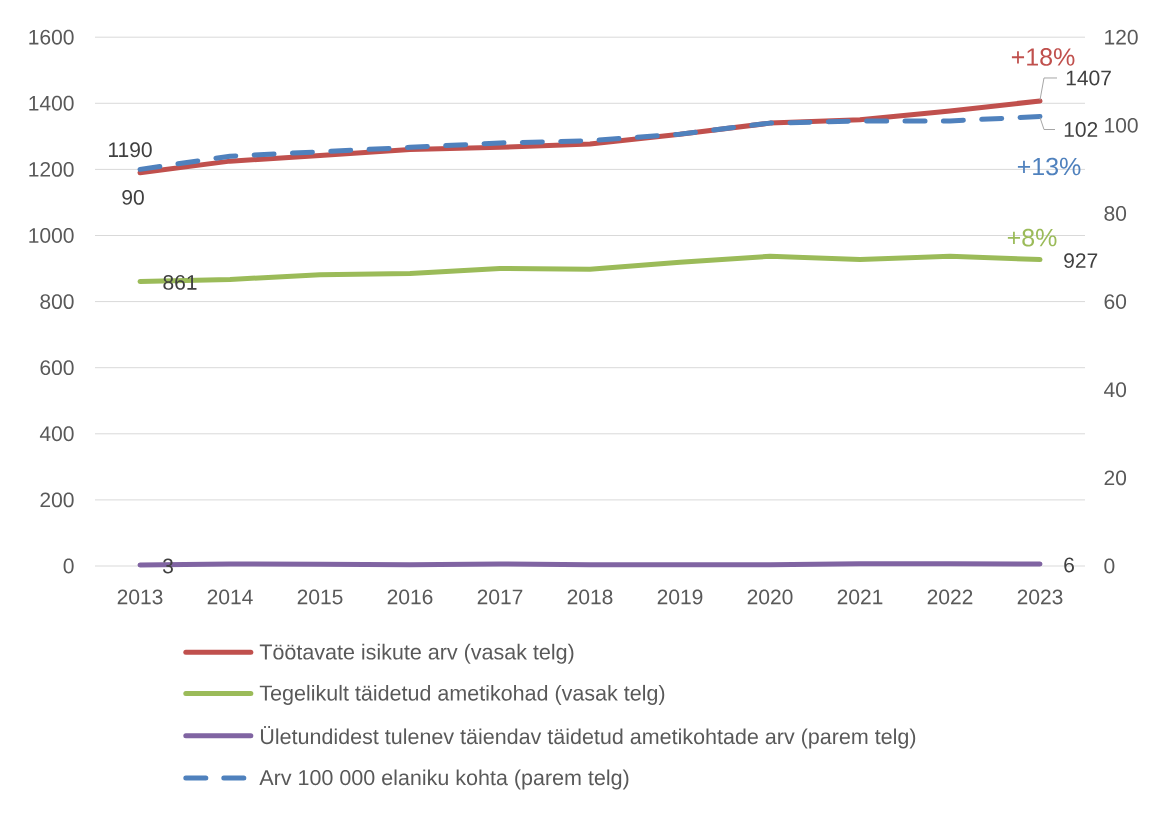 The image size is (1160, 816). Describe the element at coordinates (1088, 78) in the screenshot. I see `data-label: 1407` at that location.